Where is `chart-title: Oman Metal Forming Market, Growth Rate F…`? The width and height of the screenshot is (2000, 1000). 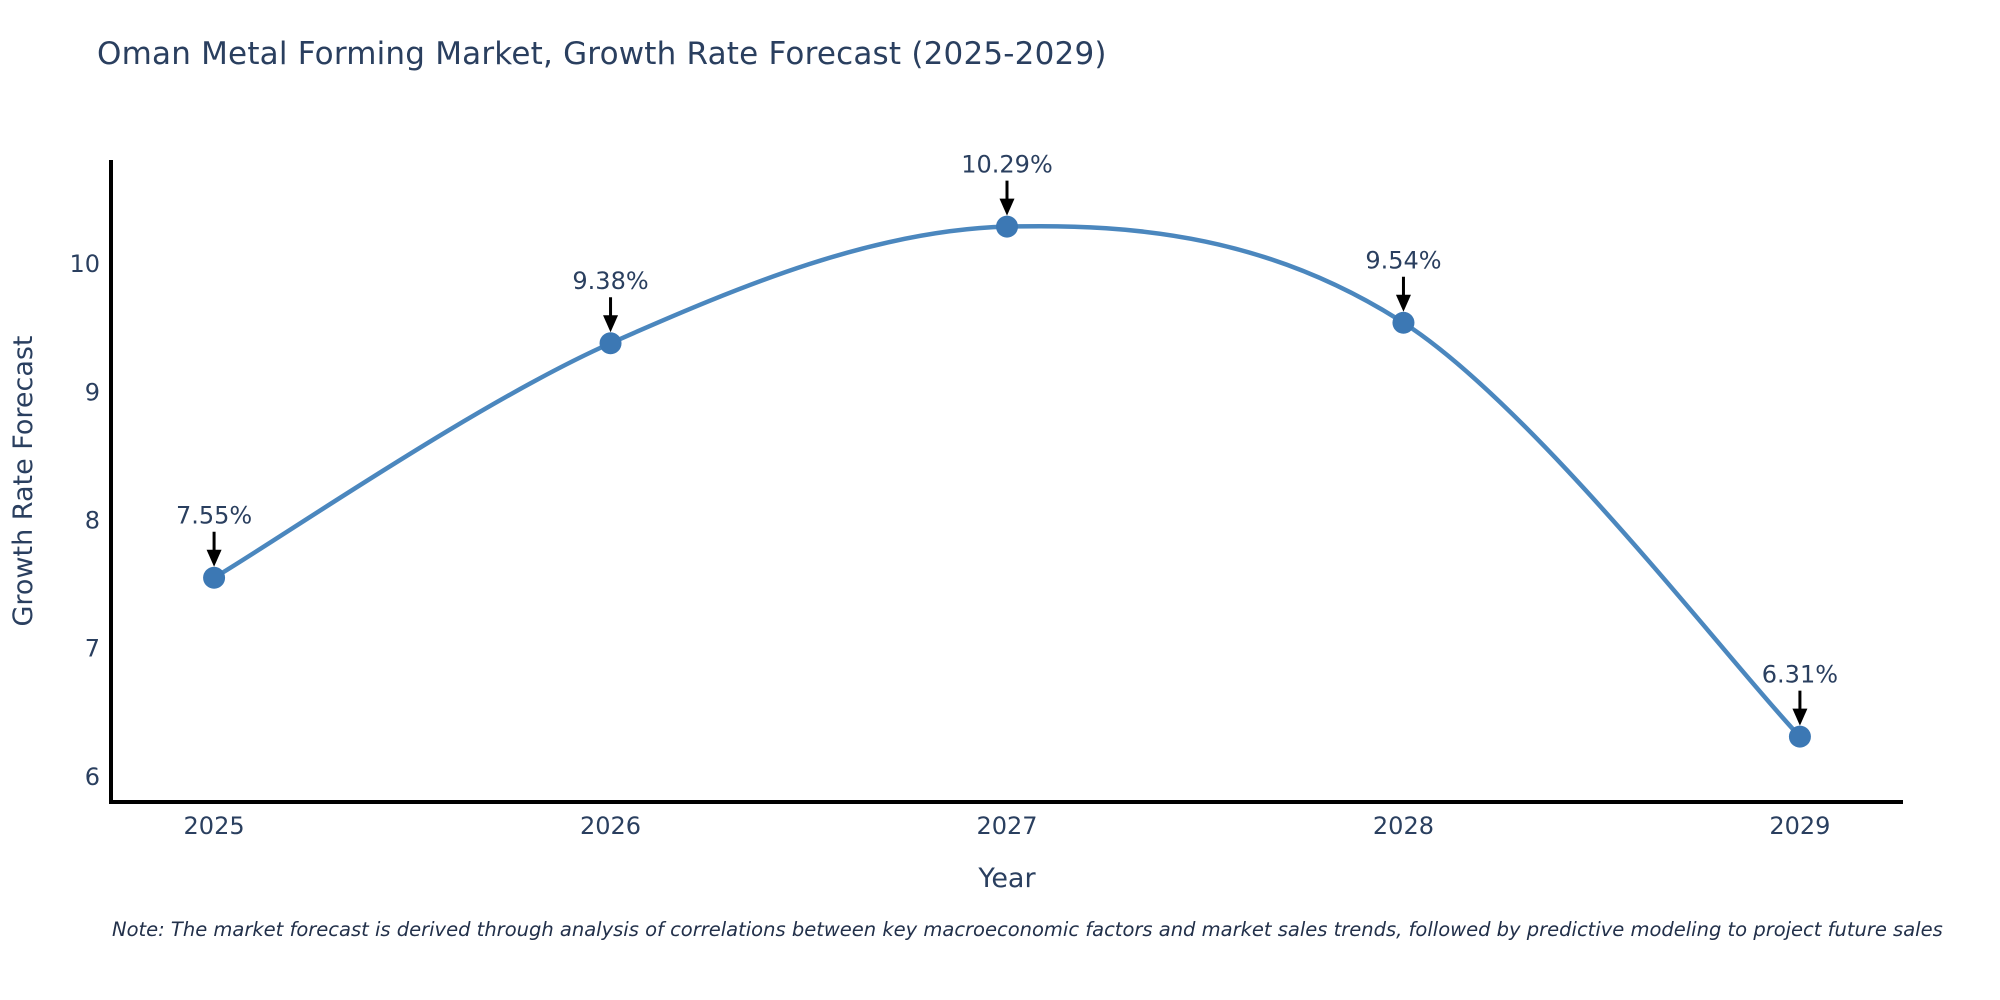 chart-title: Oman Metal Forming Market, Growth Rate F… is located at coordinates (602, 54).